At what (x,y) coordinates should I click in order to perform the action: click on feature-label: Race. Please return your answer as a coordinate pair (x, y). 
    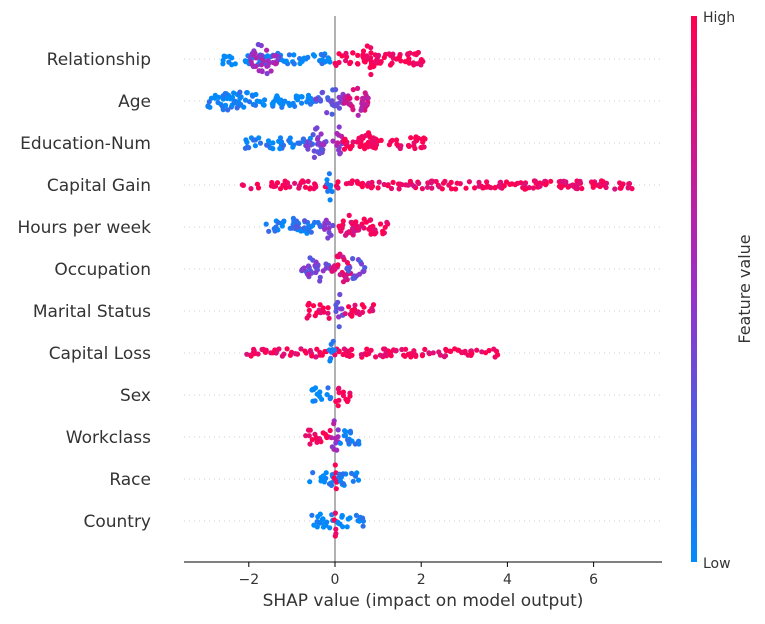
    Looking at the image, I should click on (130, 480).